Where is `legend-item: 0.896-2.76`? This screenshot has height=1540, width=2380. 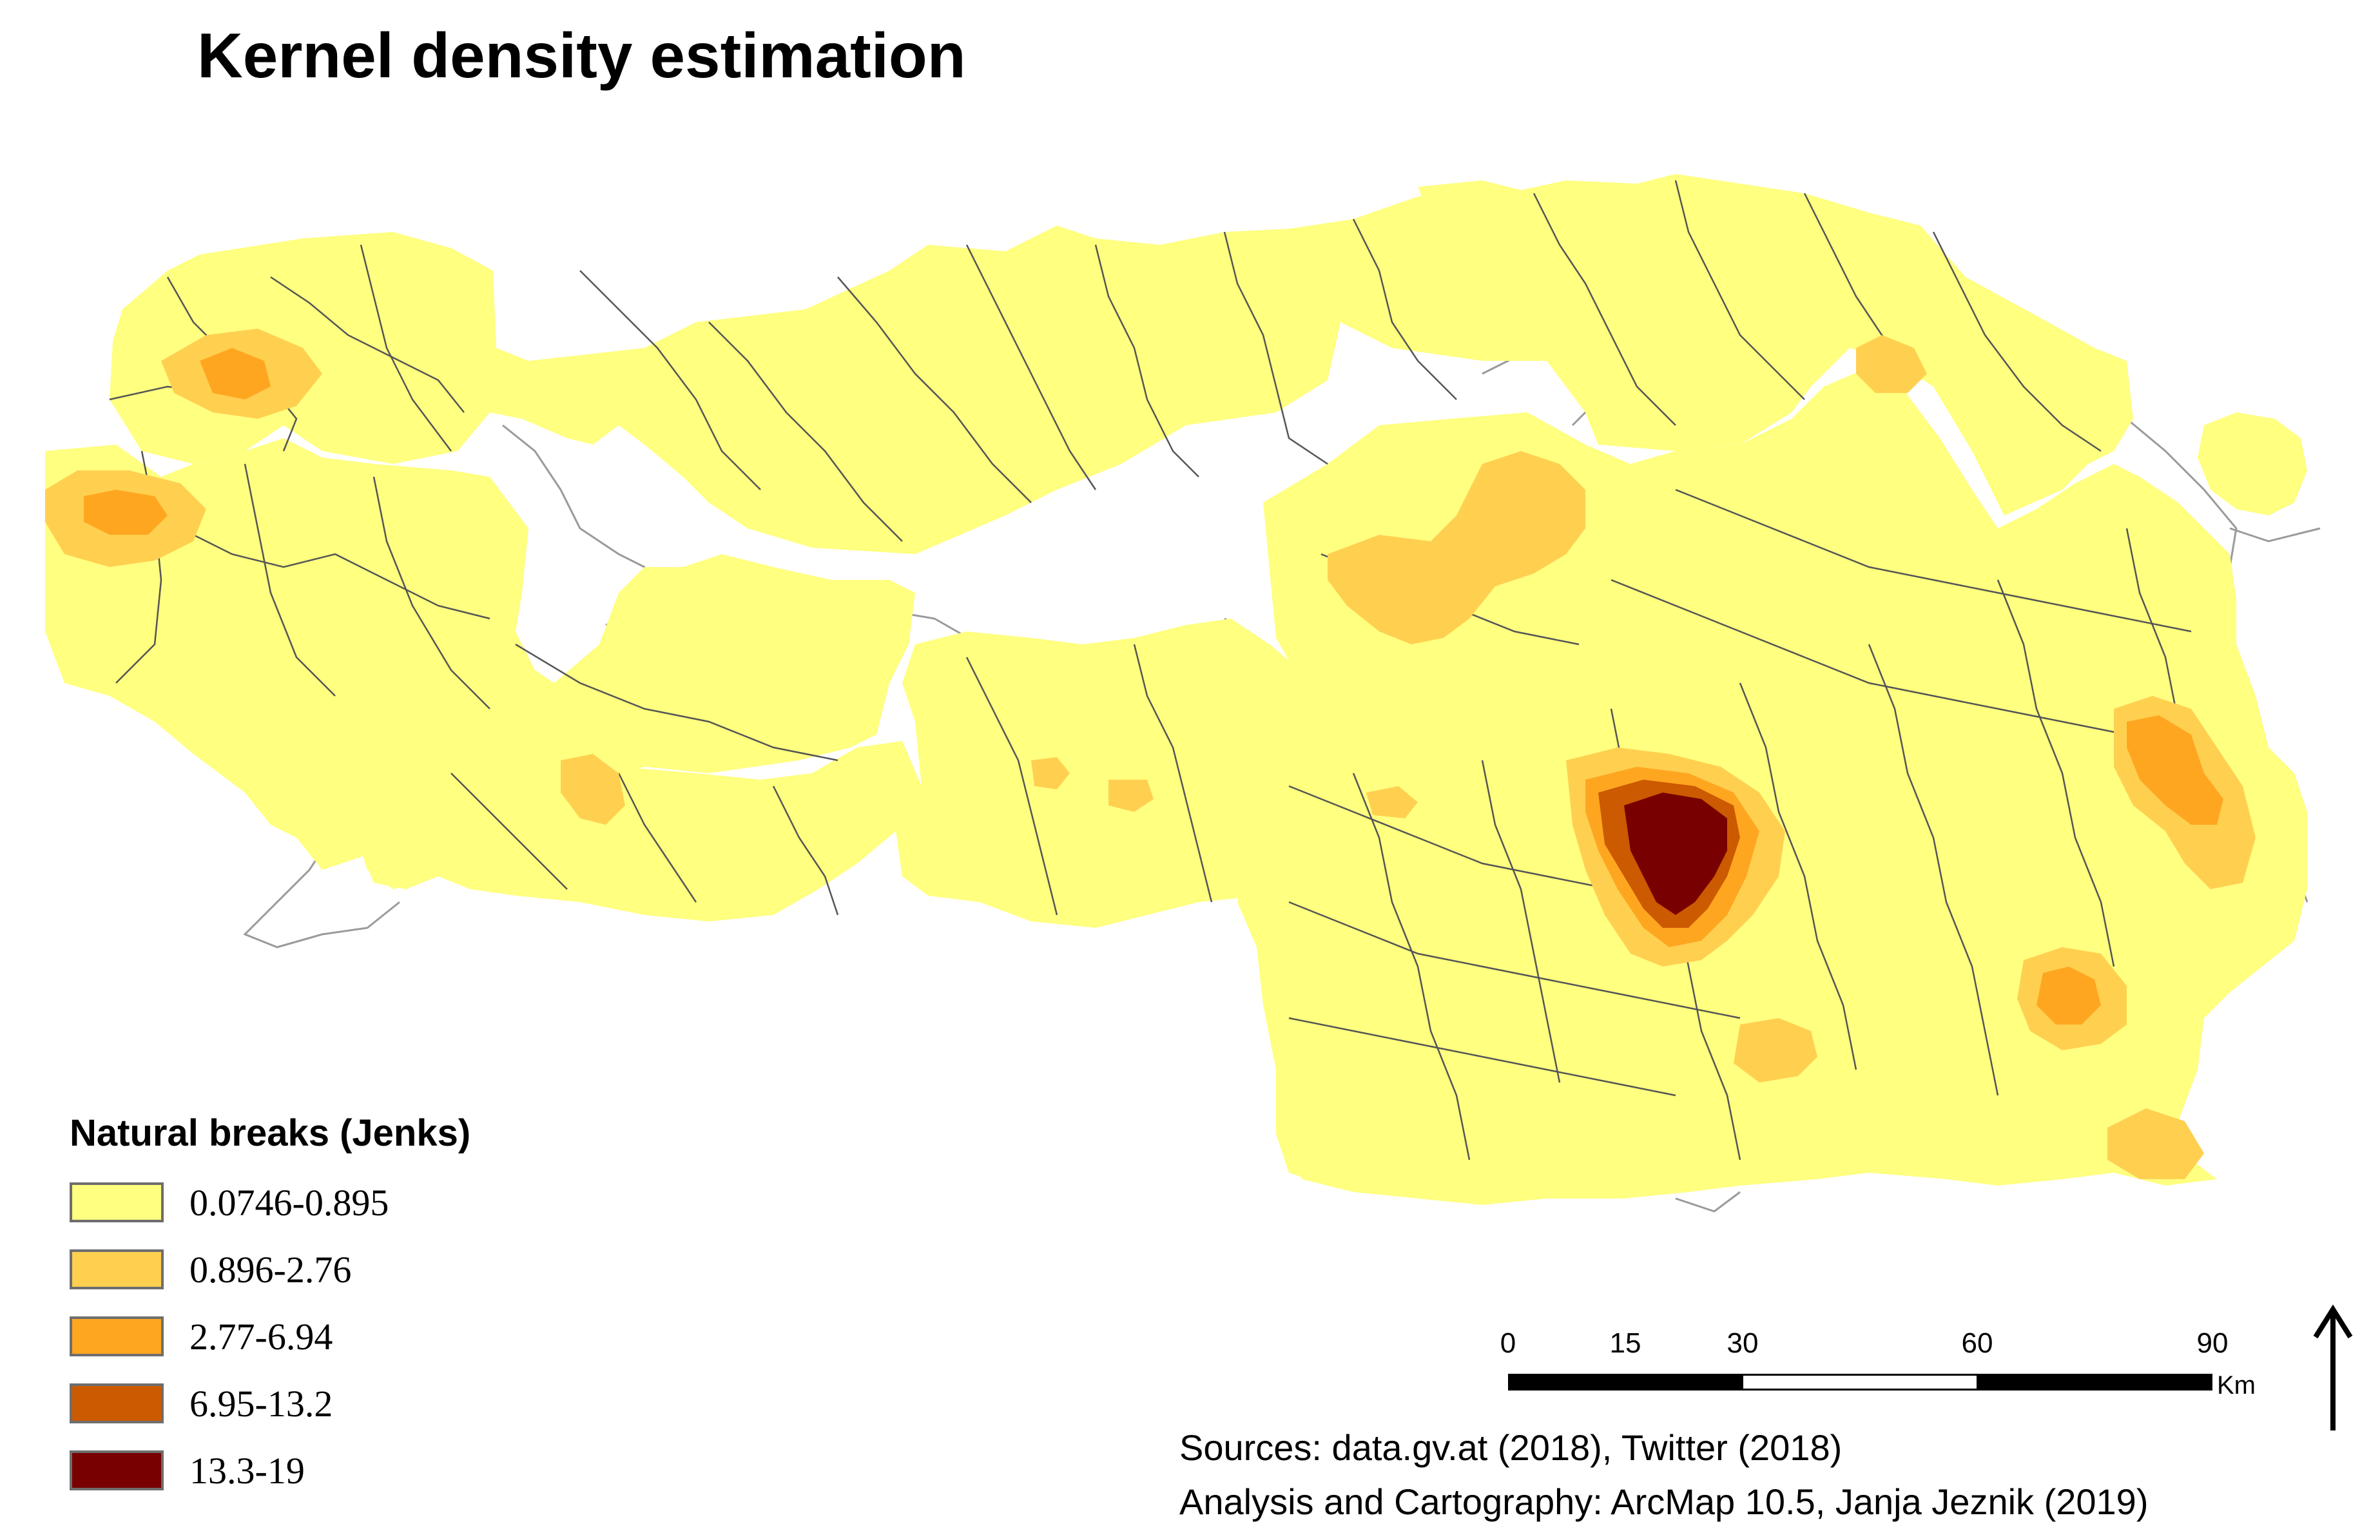
legend-item: 0.896-2.76 is located at coordinates (270, 1269).